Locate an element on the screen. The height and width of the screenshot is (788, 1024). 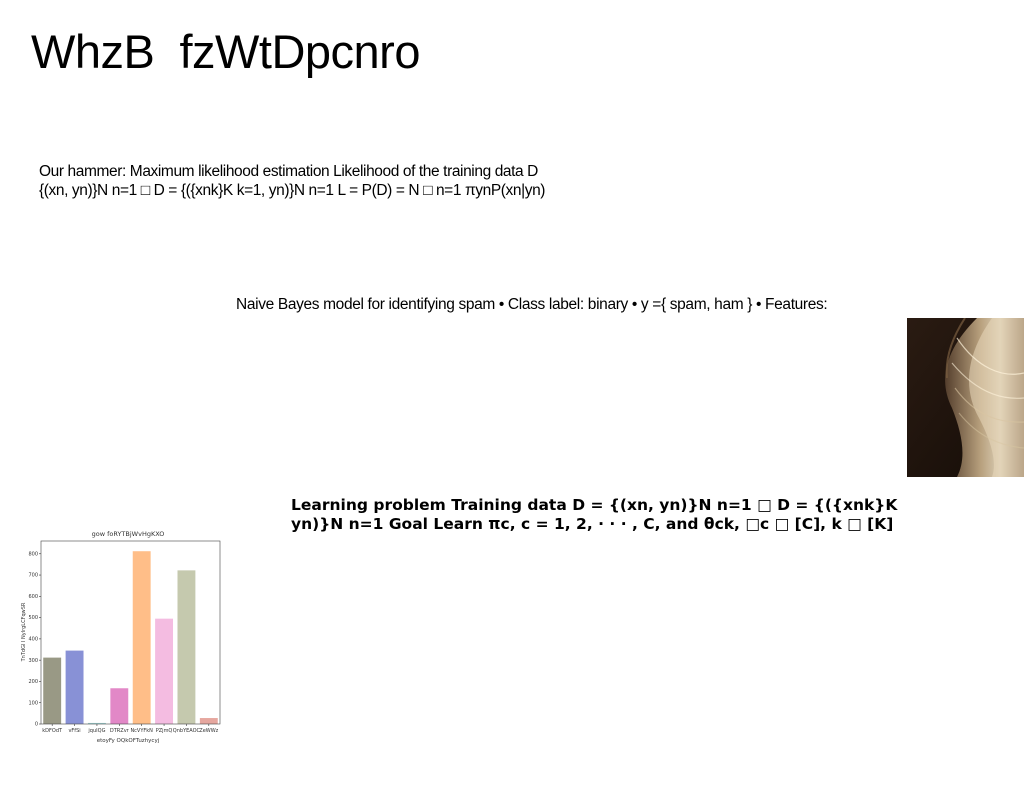
y-tick-label: 400 is located at coordinates (33, 639).